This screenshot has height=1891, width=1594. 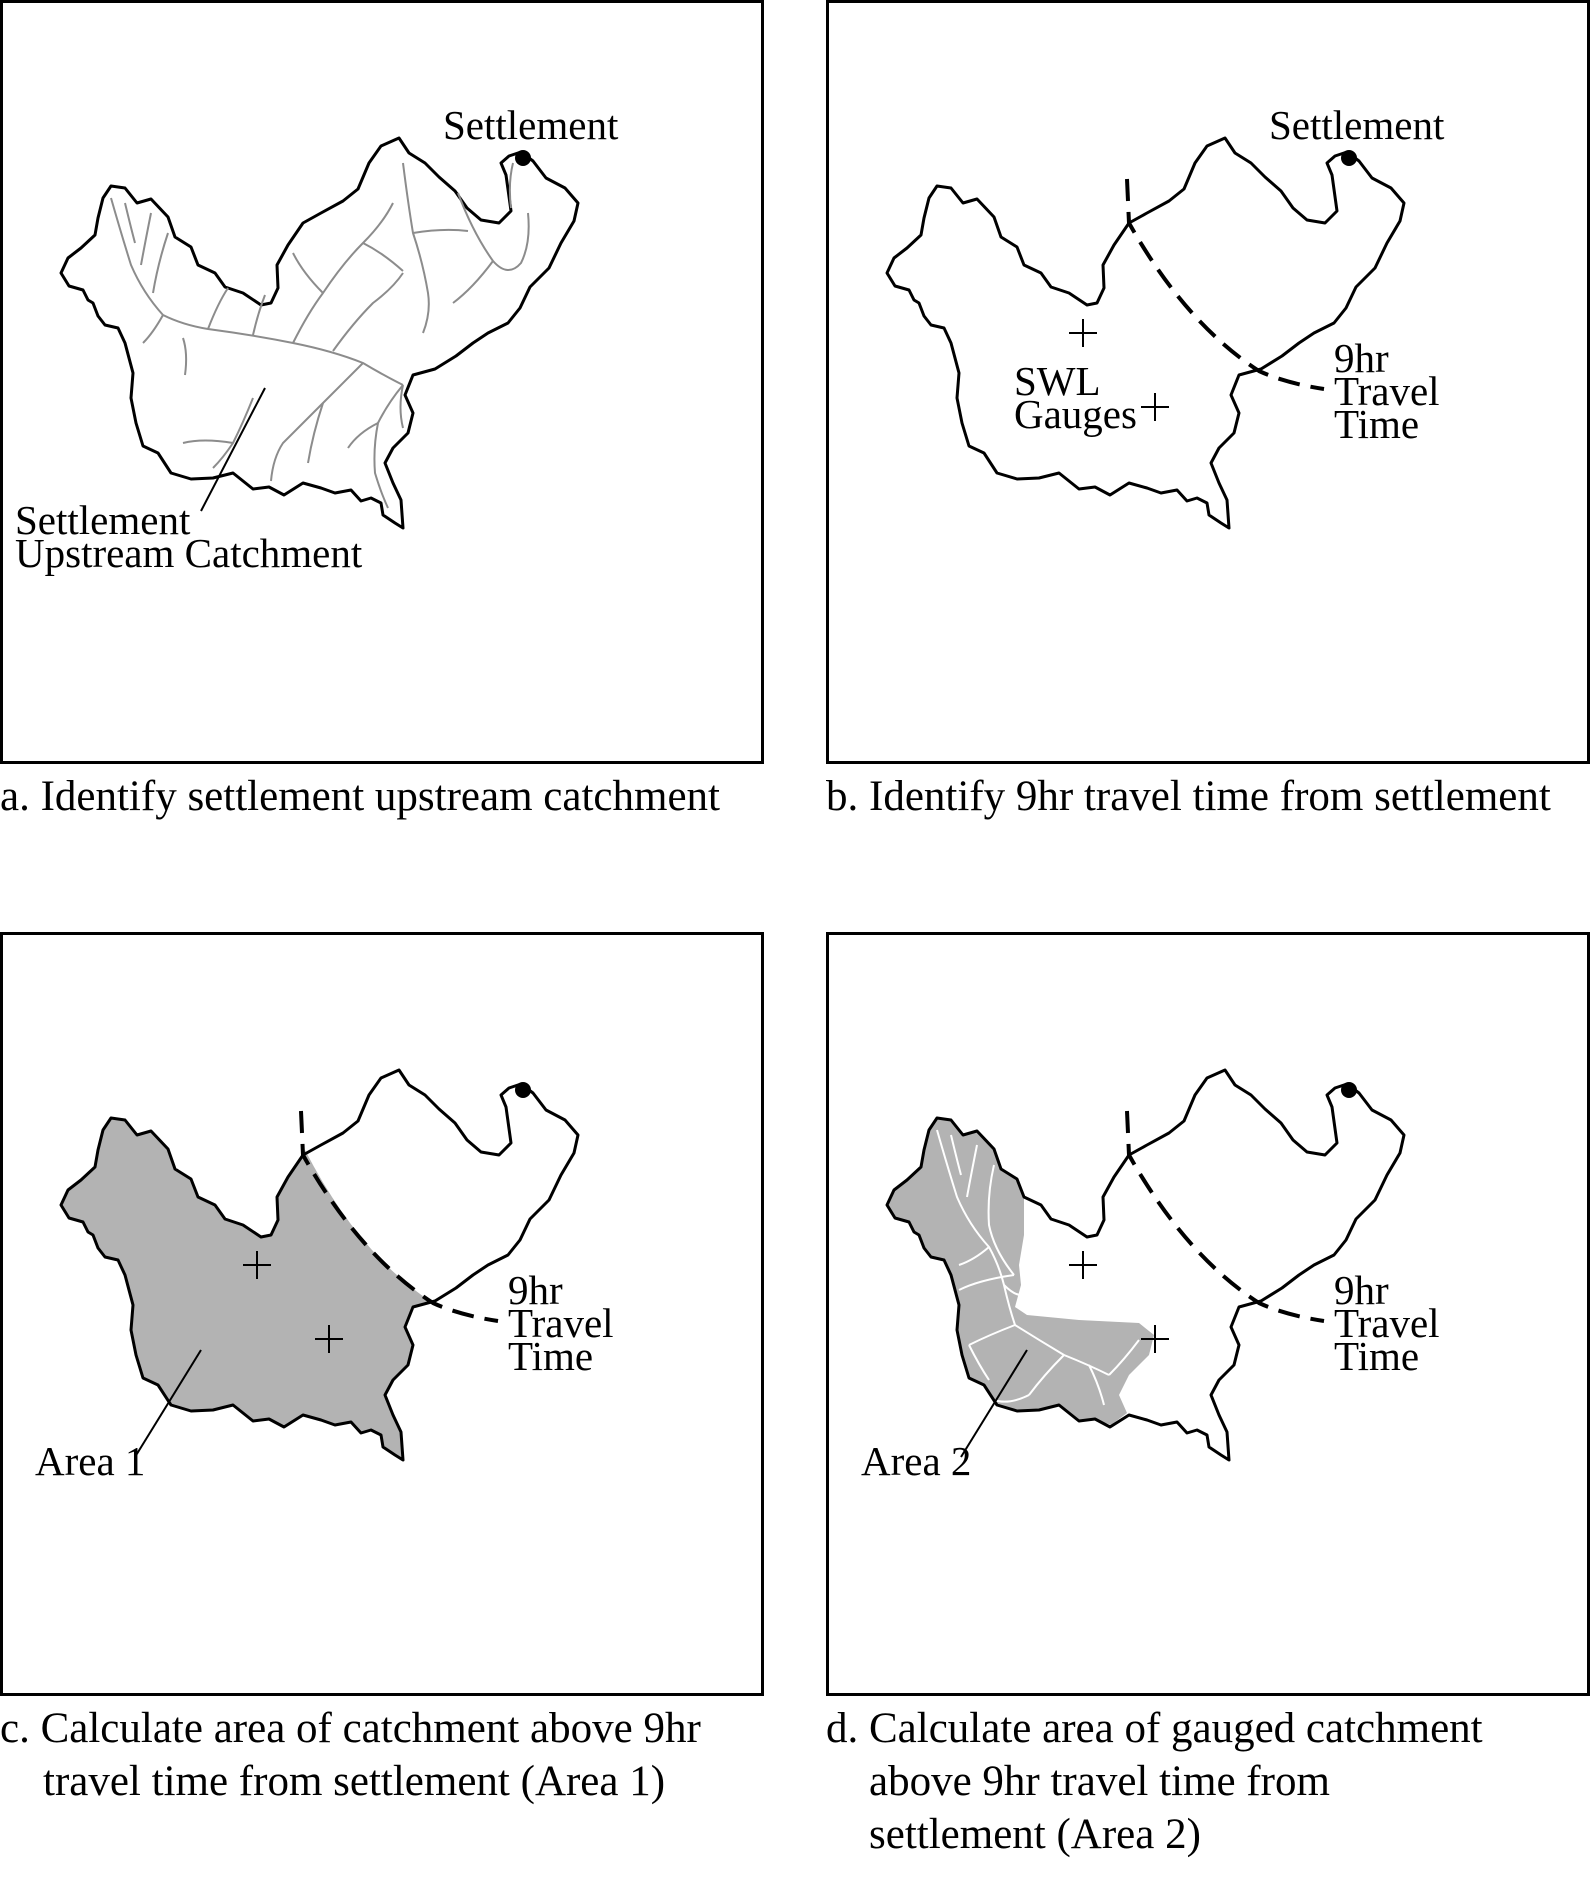 I want to click on caption-c-line2: travel time from settlement (Area 1), so click(x=354, y=1781).